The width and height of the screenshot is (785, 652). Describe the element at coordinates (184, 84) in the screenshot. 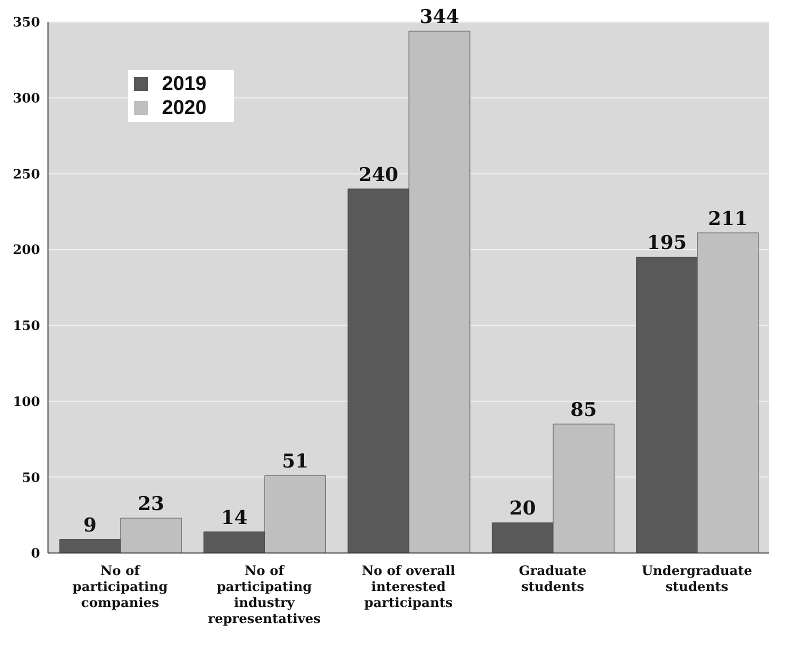

I see `legend-label: 2019` at that location.